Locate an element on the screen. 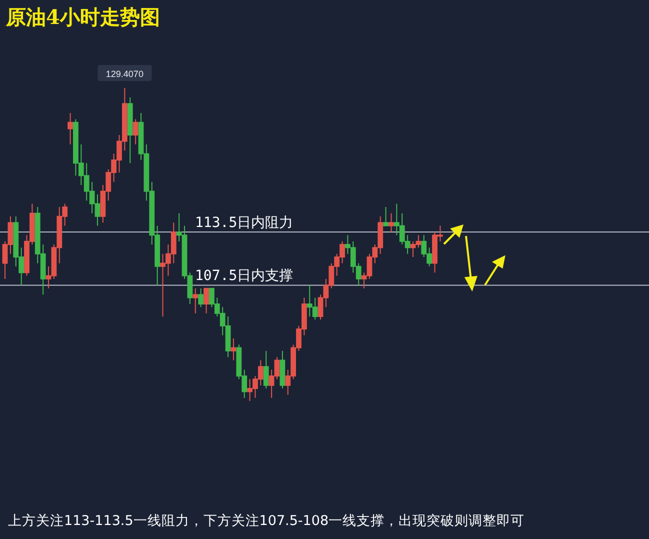  annotation: 129.4070 is located at coordinates (125, 74).